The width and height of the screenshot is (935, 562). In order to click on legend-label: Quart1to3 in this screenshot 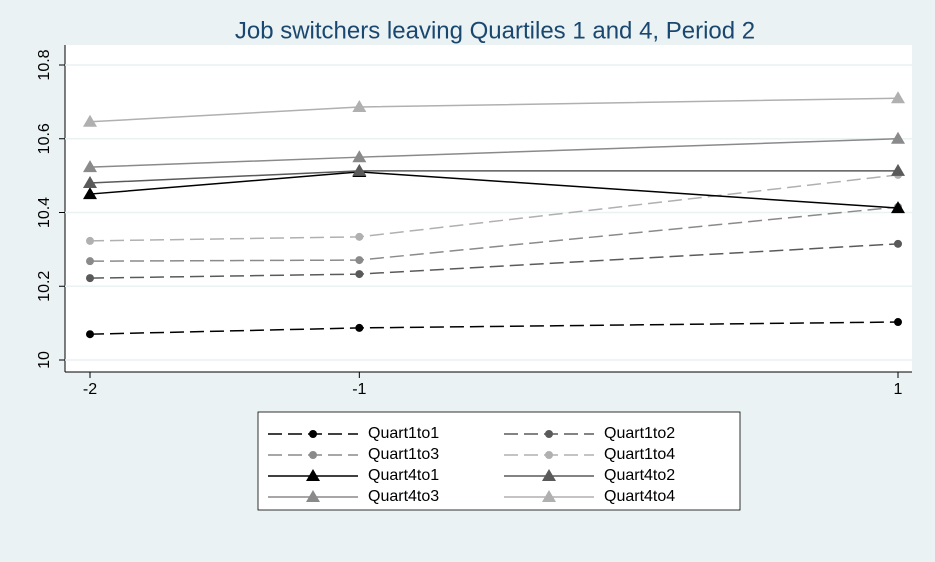, I will do `click(403, 454)`.